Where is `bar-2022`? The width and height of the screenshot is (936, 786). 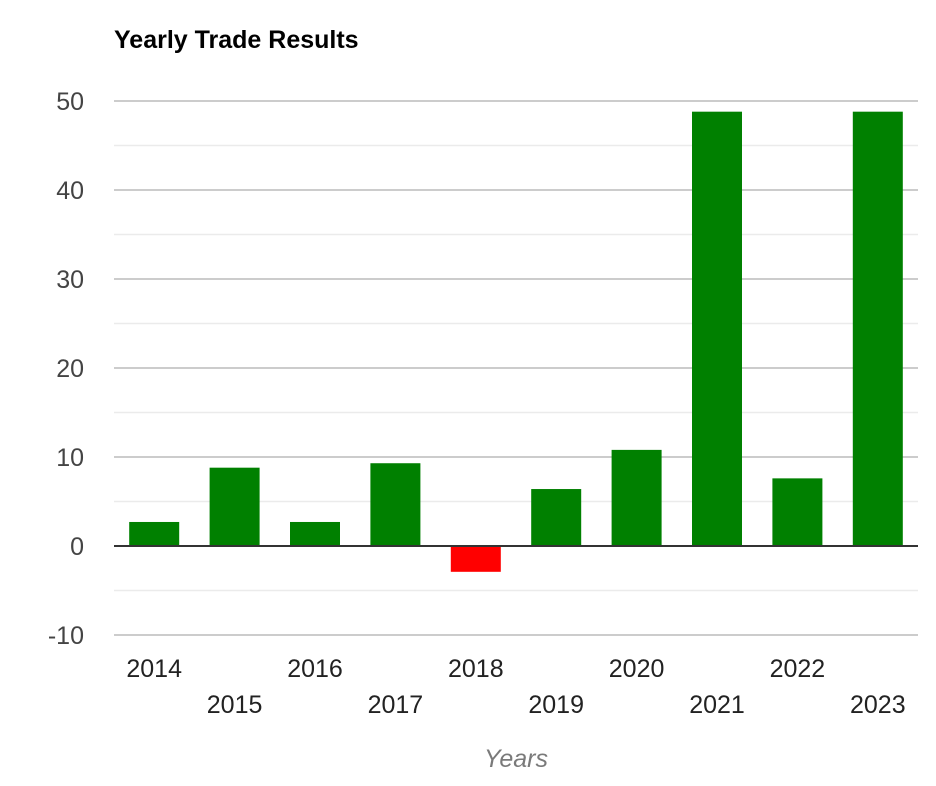 bar-2022 is located at coordinates (797, 512).